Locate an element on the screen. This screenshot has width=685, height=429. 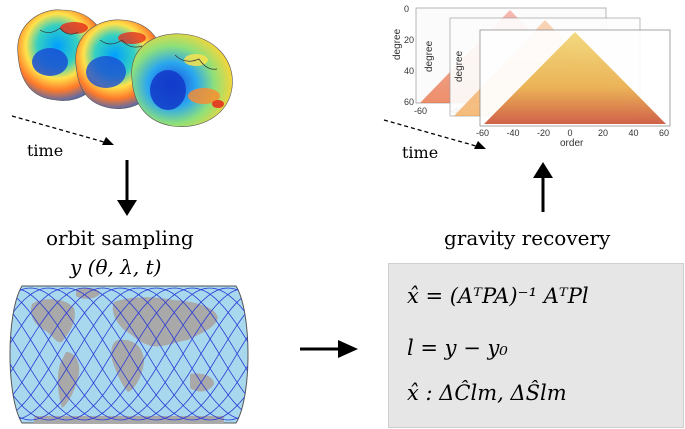
orbit-track-line is located at coordinates (129, 354).